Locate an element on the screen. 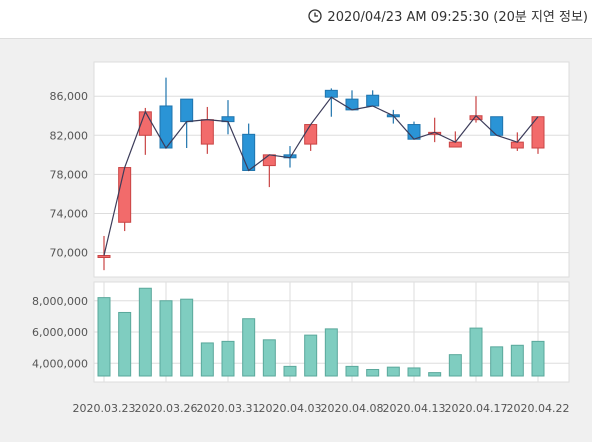 Image resolution: width=600 pixels, height=442 pixels. price-tick-label: 86,000 is located at coordinates (69, 96).